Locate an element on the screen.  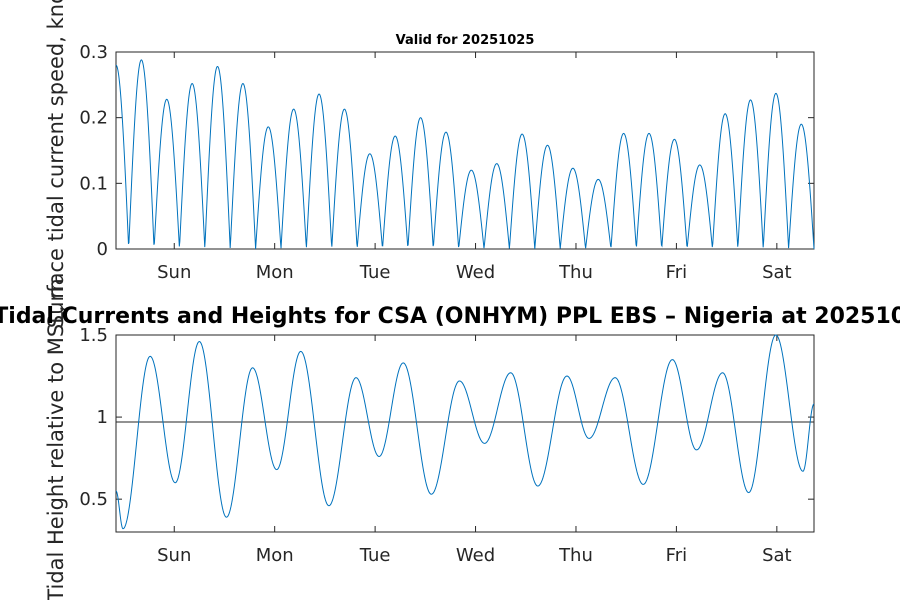
y-tick-label: 0.1 is located at coordinates (93, 183).